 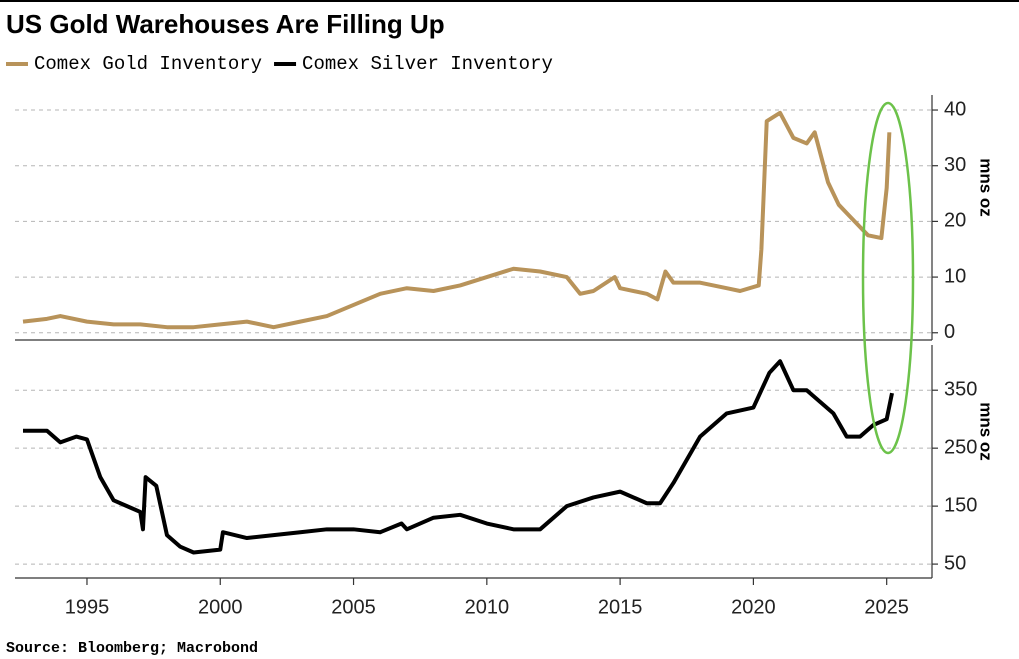 What do you see at coordinates (955, 221) in the screenshot?
I see `y-tick-label: 20` at bounding box center [955, 221].